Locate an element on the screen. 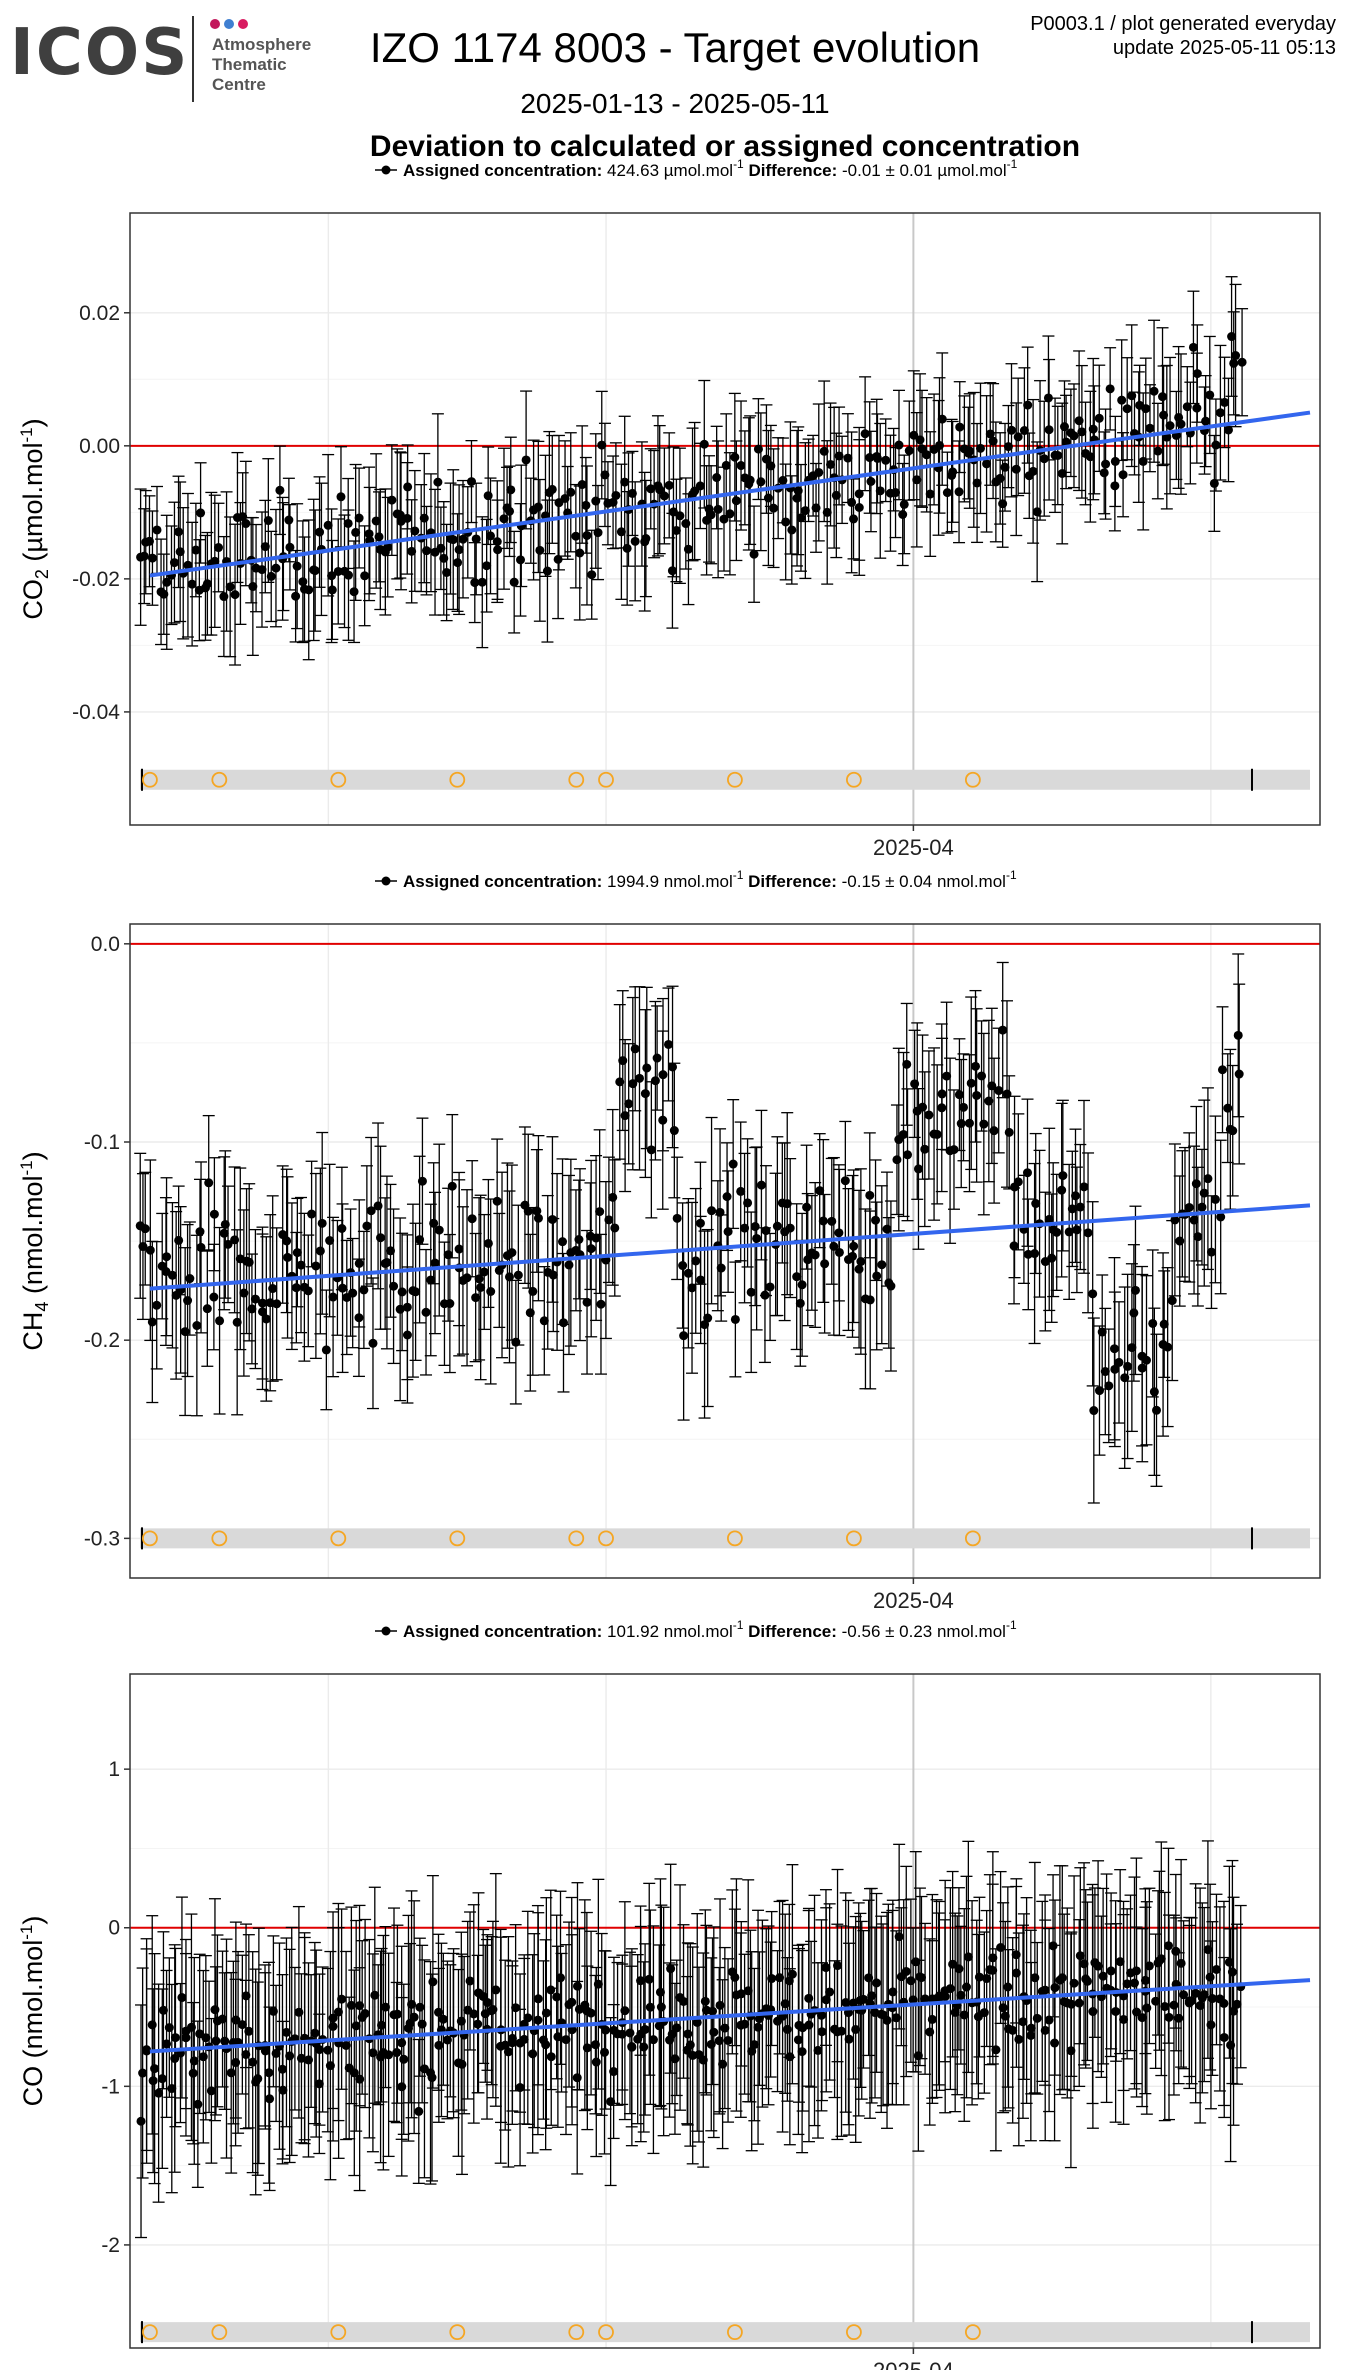 The height and width of the screenshot is (2370, 1350). y-axis-title-close: ) is located at coordinates (33, 1155).